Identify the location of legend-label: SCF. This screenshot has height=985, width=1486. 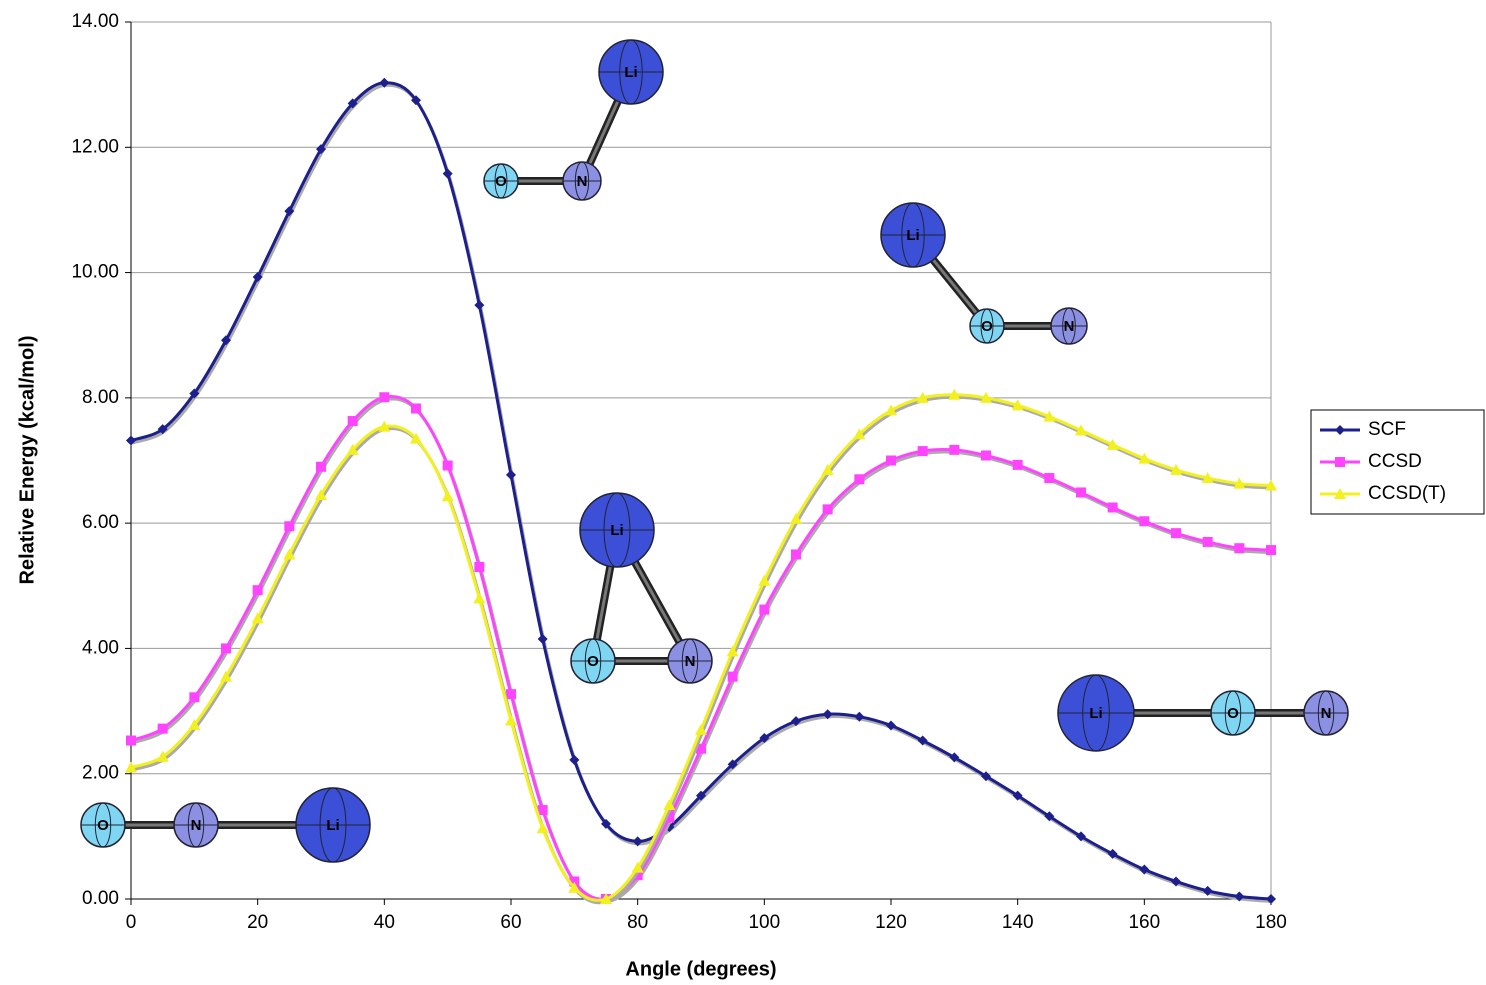
(1387, 429).